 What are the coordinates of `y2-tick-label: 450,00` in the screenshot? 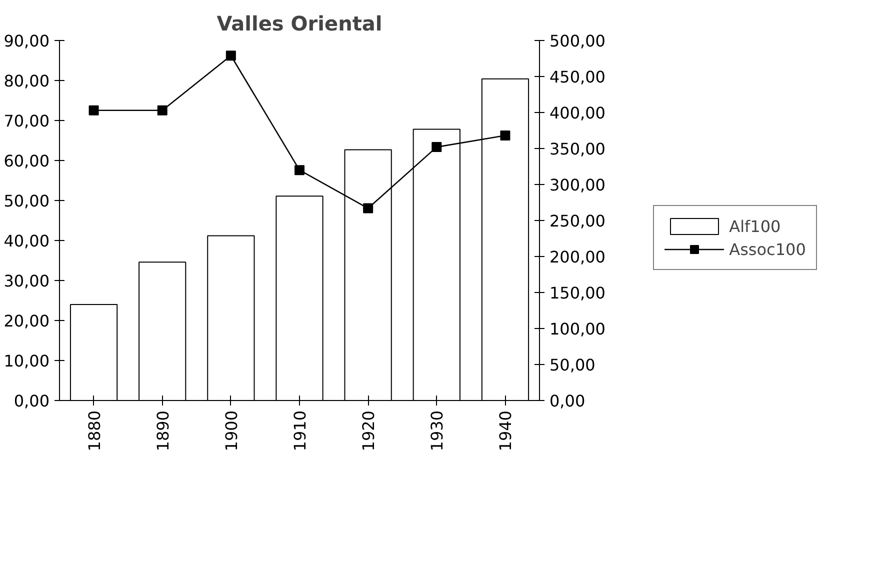 It's located at (578, 77).